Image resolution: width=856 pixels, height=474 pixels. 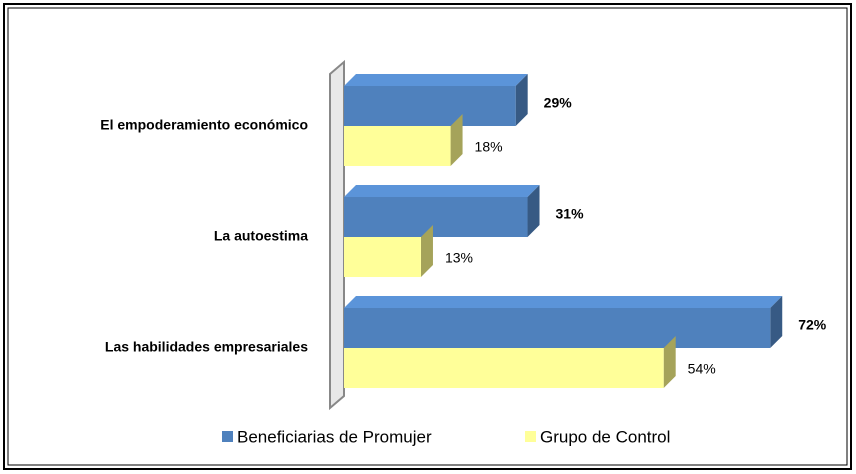 I want to click on value-label: 29%, so click(x=558, y=103).